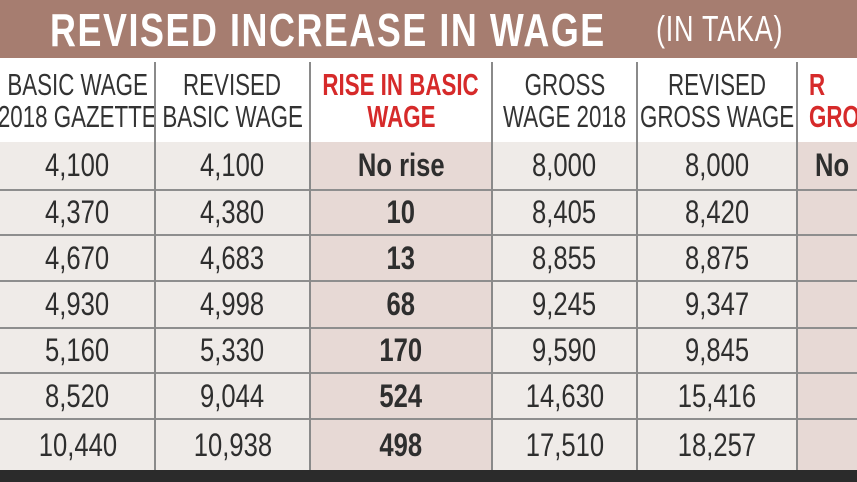 This screenshot has width=857, height=482. I want to click on table-cell: 4,380, so click(232, 213).